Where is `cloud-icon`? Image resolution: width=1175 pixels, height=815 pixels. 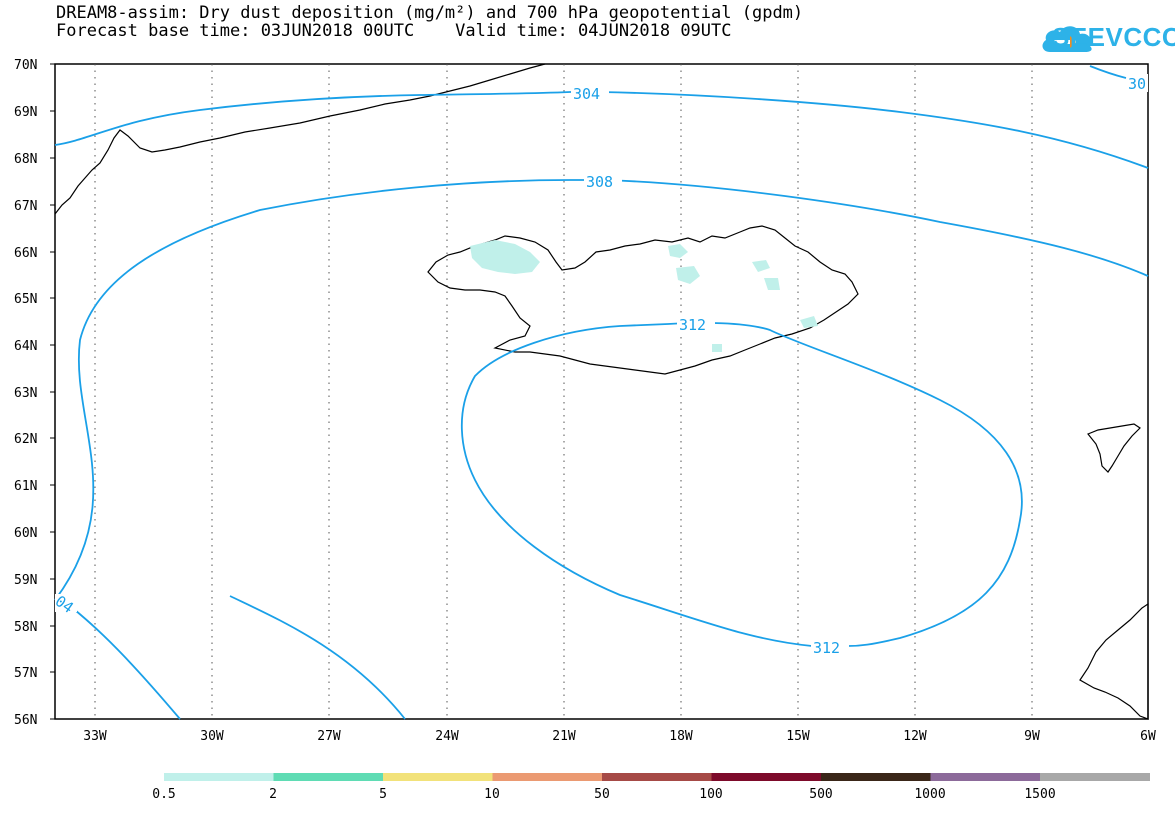
cloud-icon is located at coordinates (1067, 39).